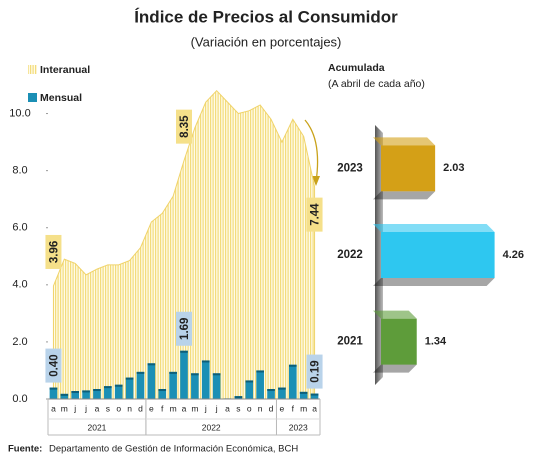  Describe the element at coordinates (376, 84) in the screenshot. I see `panel-subtitle: (A abril de cada año)` at that location.